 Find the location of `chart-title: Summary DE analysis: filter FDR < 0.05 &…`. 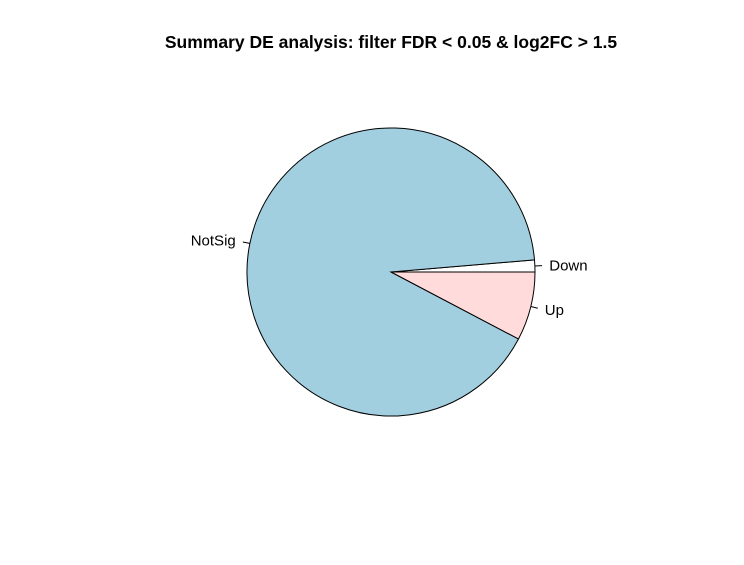

chart-title: Summary DE analysis: filter FDR < 0.05 &… is located at coordinates (391, 42).